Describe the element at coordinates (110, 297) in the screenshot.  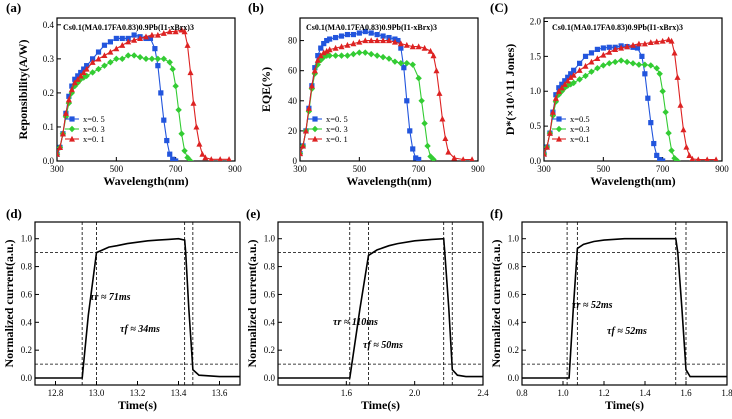
I see `annotation-tau: τr ≈ 71ms` at that location.